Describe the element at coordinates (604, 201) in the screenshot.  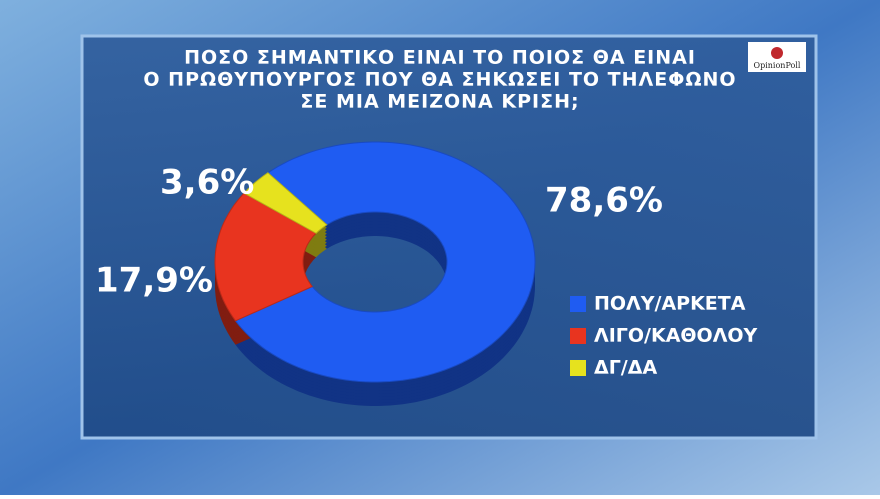
I see `value-label: 78,6%` at that location.